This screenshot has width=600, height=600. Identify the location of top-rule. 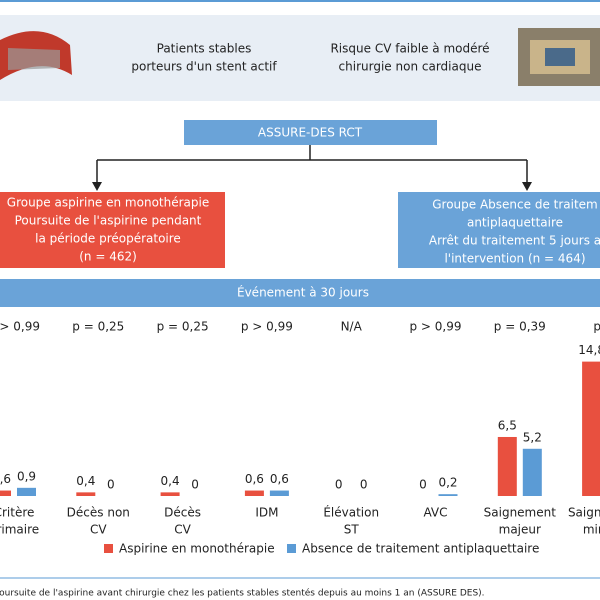
(300, 1).